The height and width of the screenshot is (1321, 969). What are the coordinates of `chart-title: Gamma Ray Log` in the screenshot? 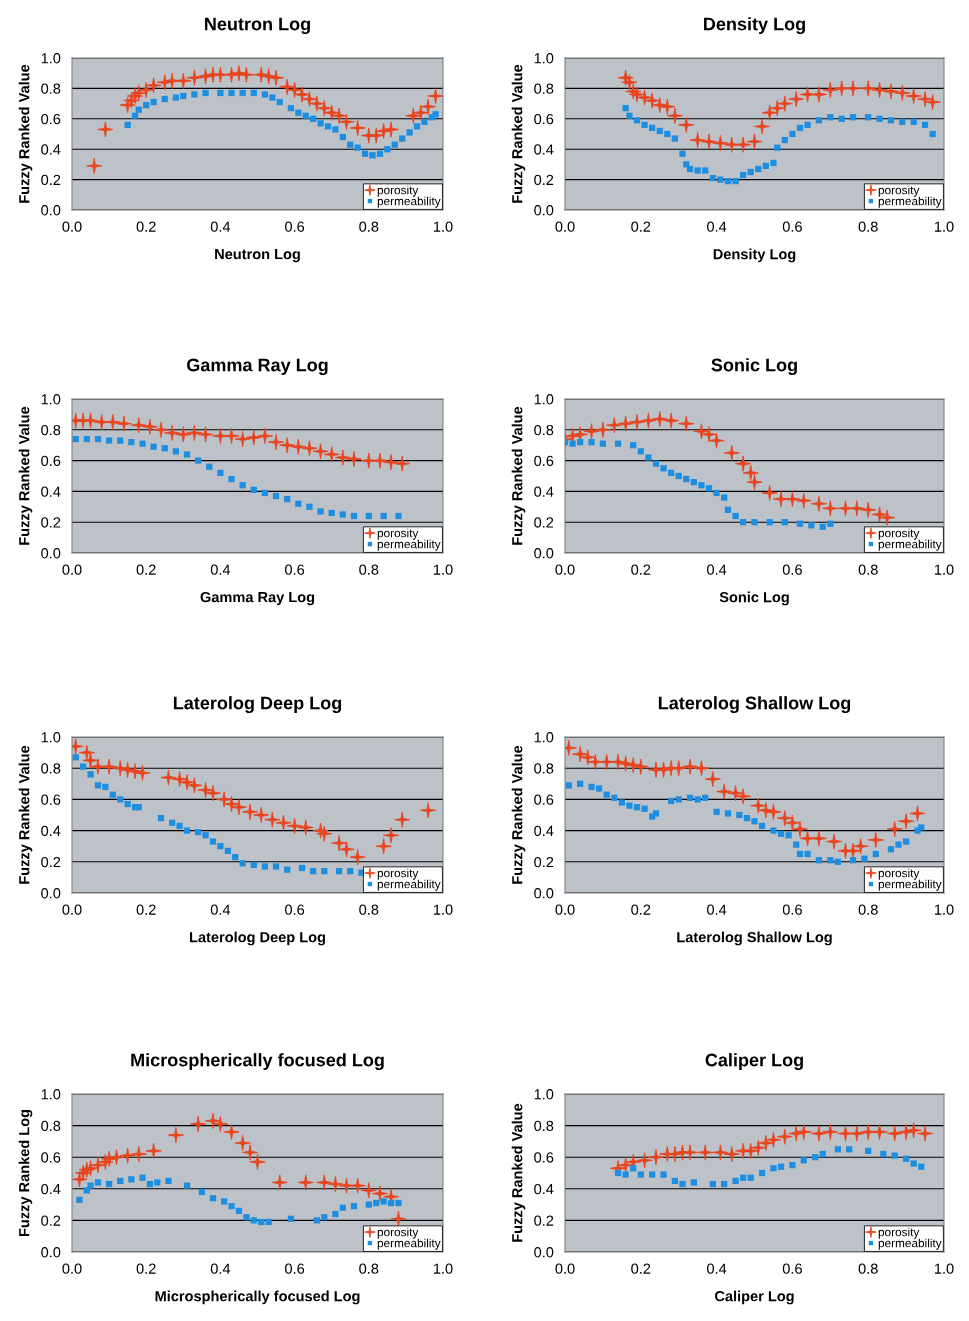 It's located at (257, 367).